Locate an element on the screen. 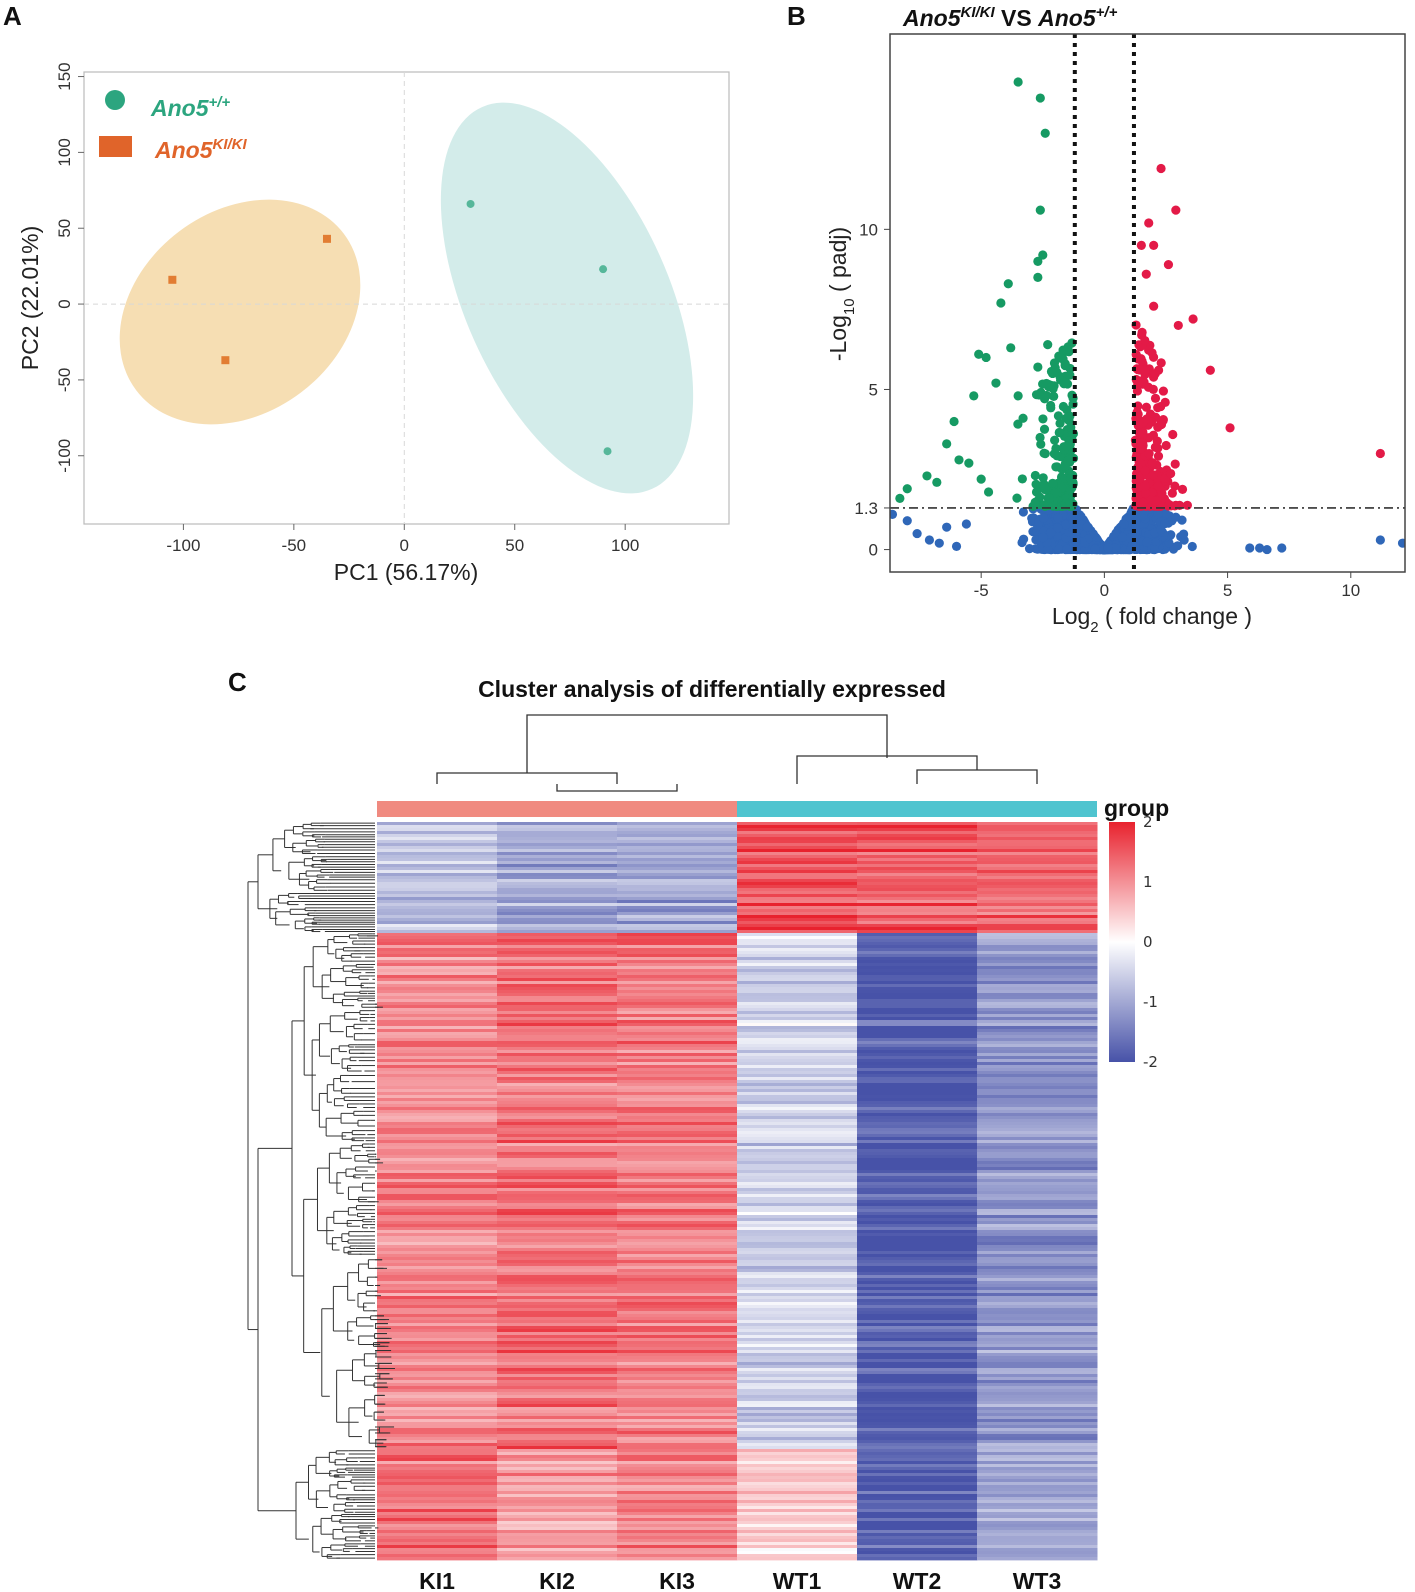  volcano-title: Ano5KI/KI VS Ano5+/+ is located at coordinates (1010, 17).